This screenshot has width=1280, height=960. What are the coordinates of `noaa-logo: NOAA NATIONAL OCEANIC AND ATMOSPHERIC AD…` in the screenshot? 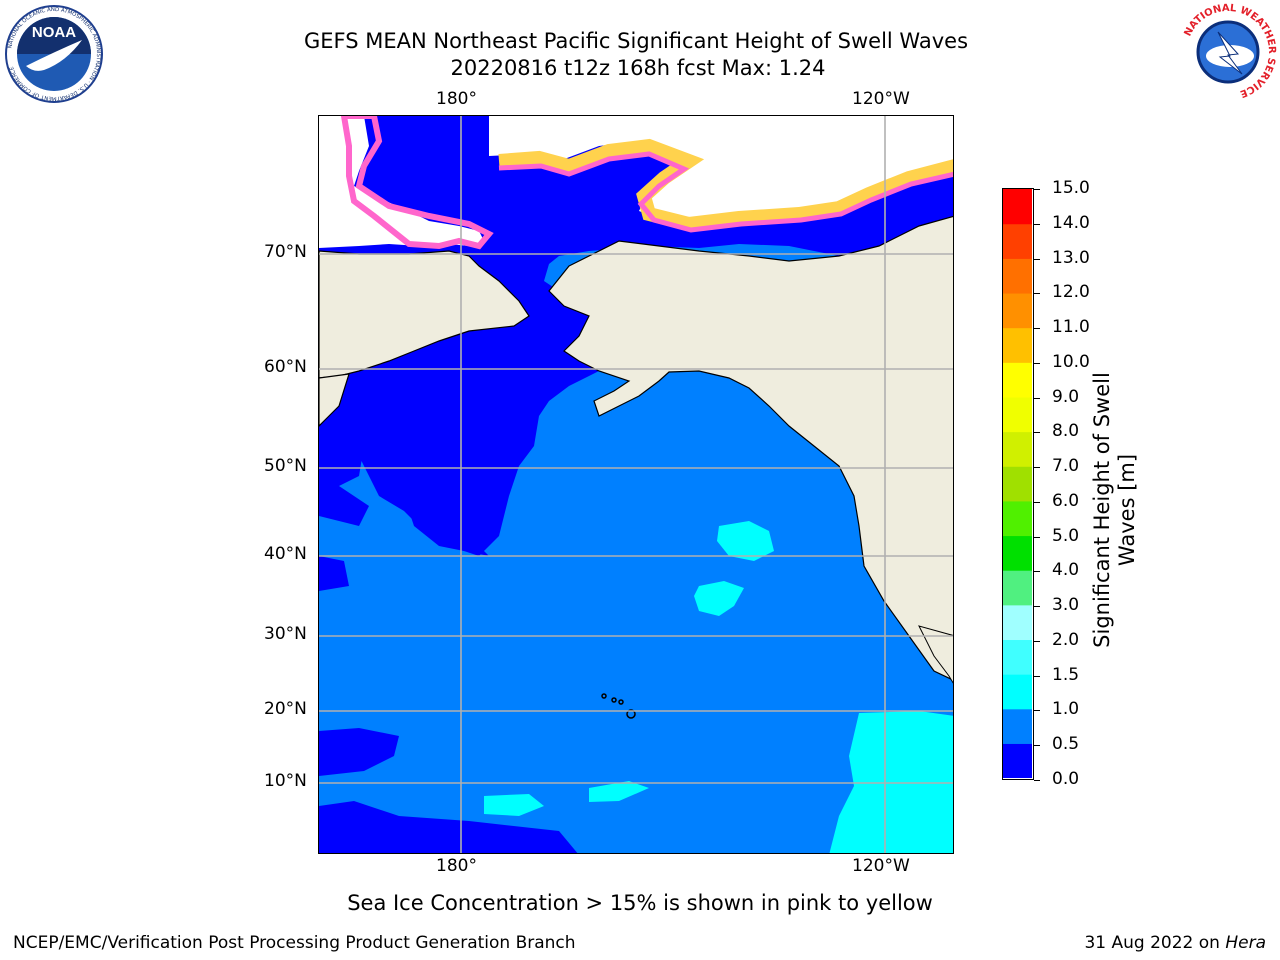 It's located at (54, 54).